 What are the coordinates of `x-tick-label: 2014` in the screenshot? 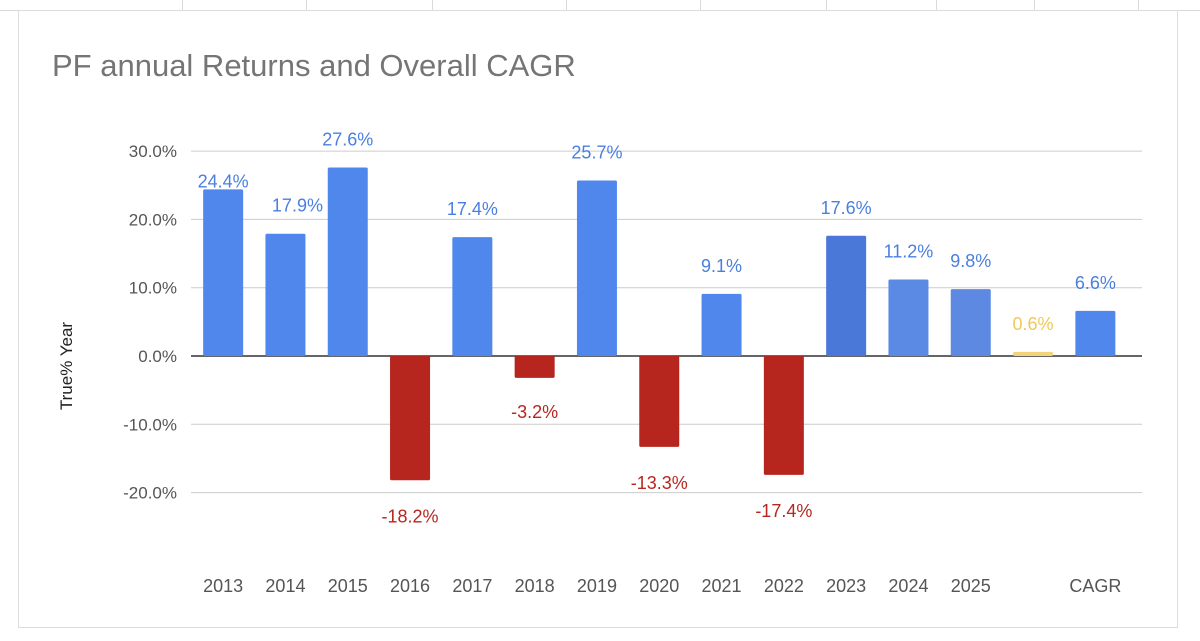 It's located at (285, 586).